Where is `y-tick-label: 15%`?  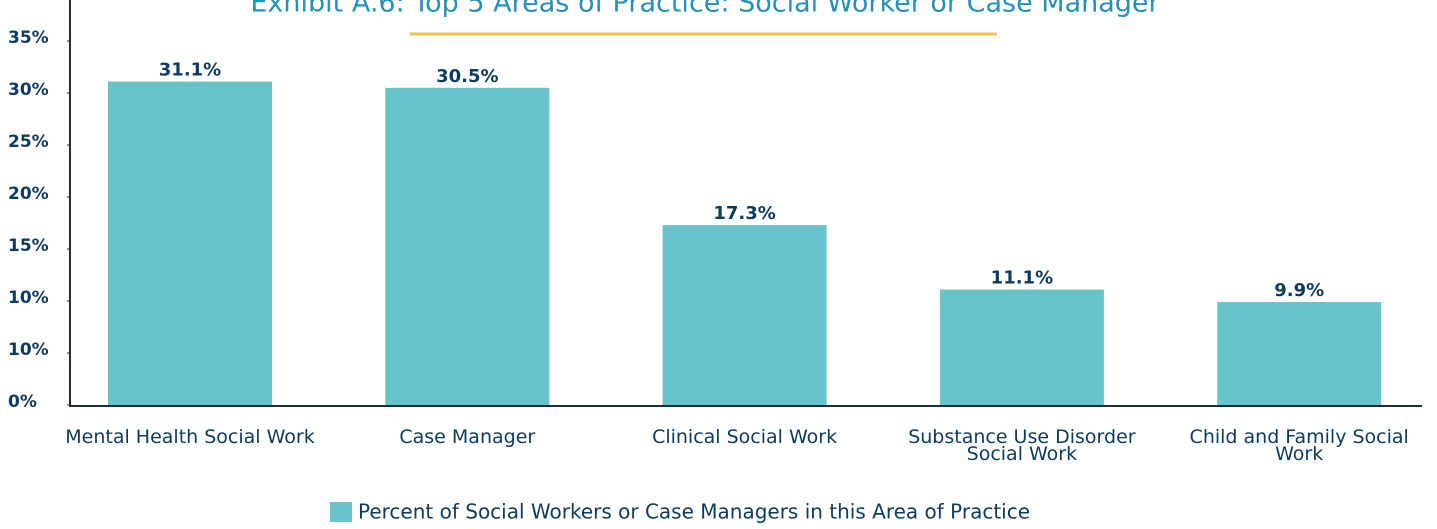
y-tick-label: 15% is located at coordinates (28, 246).